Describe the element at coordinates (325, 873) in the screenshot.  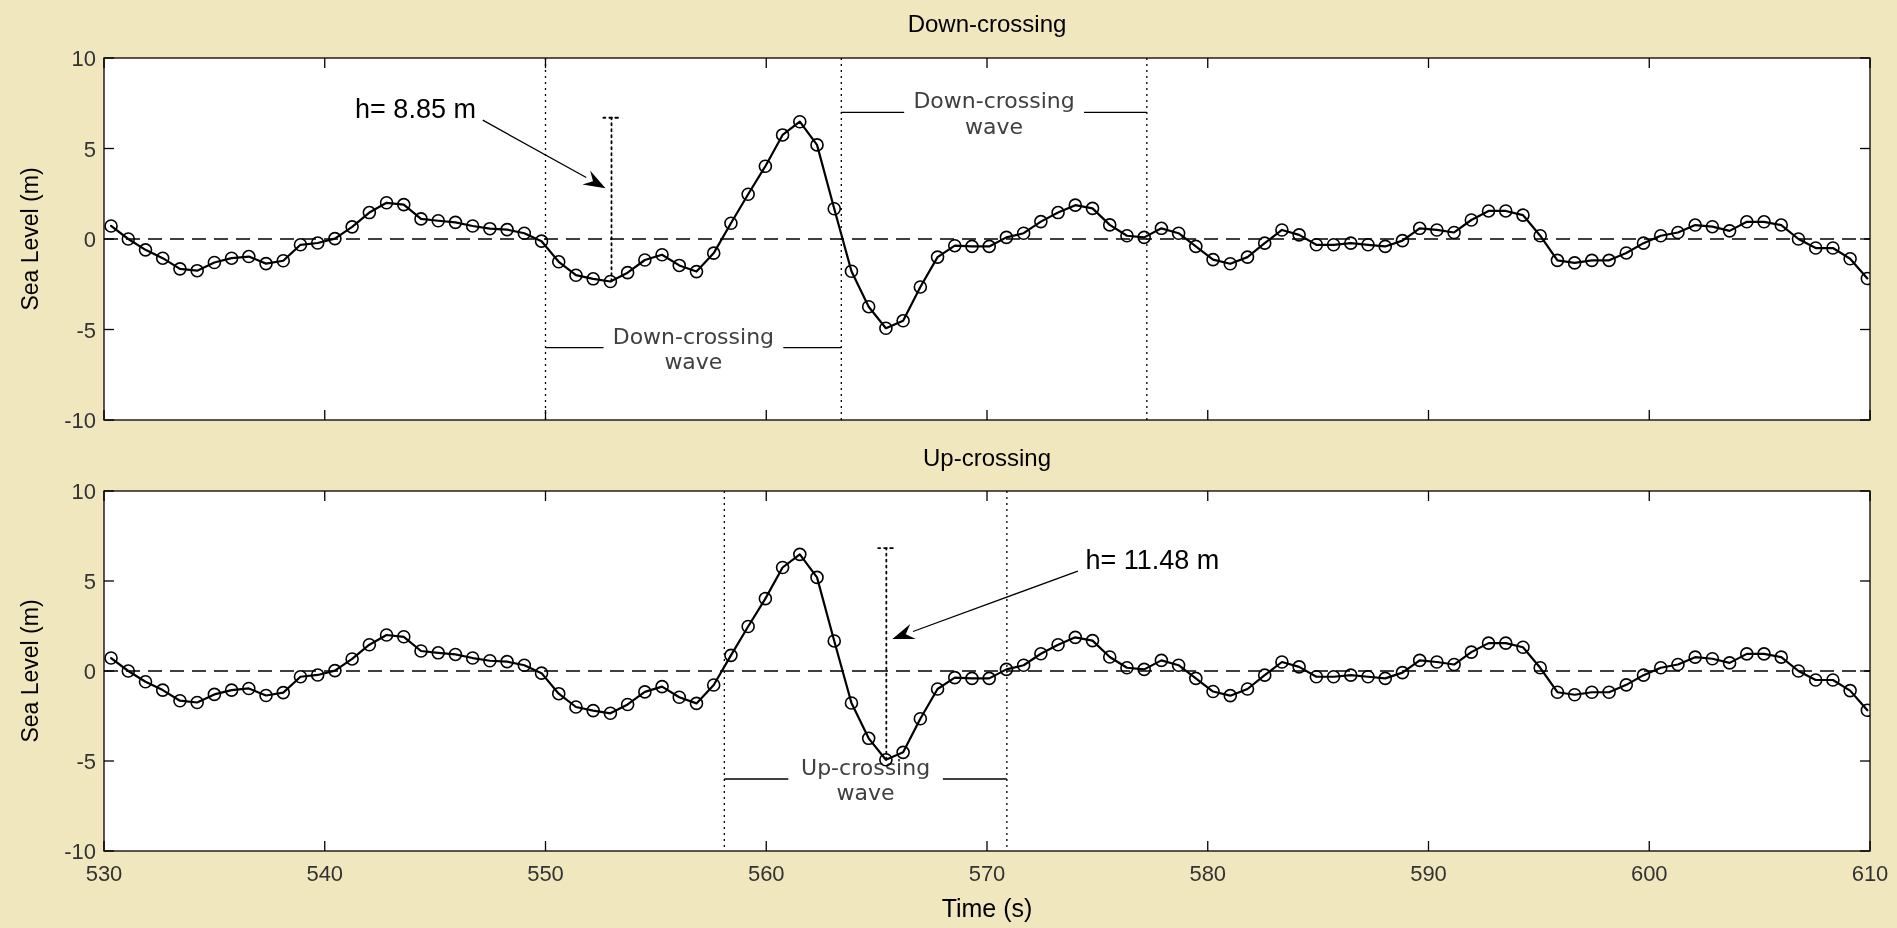
I see `x-tick-label: 540` at that location.